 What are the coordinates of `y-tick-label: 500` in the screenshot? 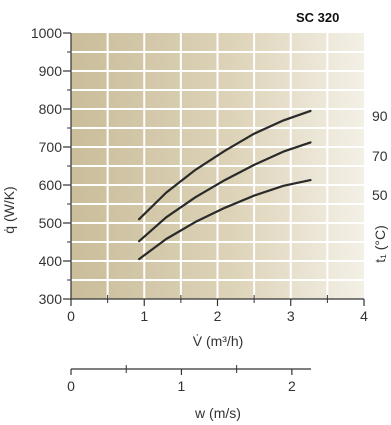 It's located at (51, 223).